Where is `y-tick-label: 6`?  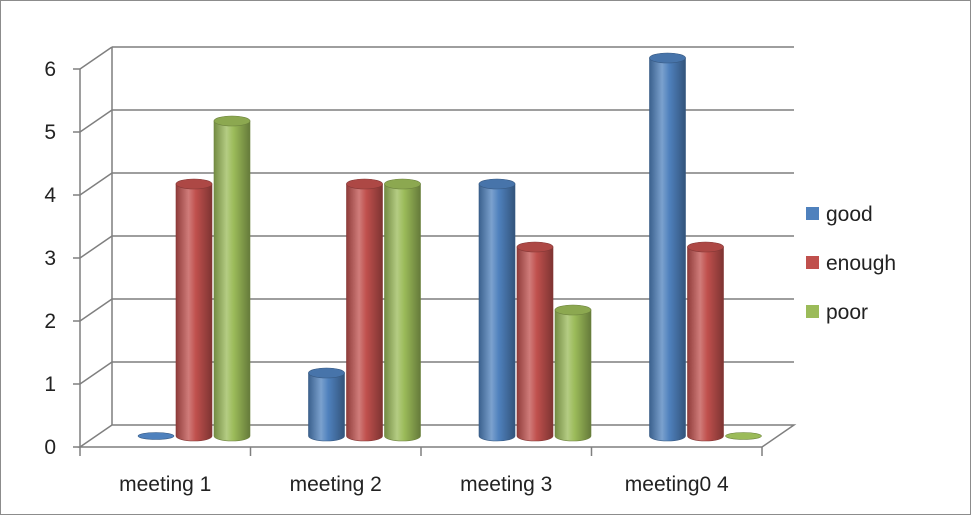 y-tick-label: 6 is located at coordinates (50, 69).